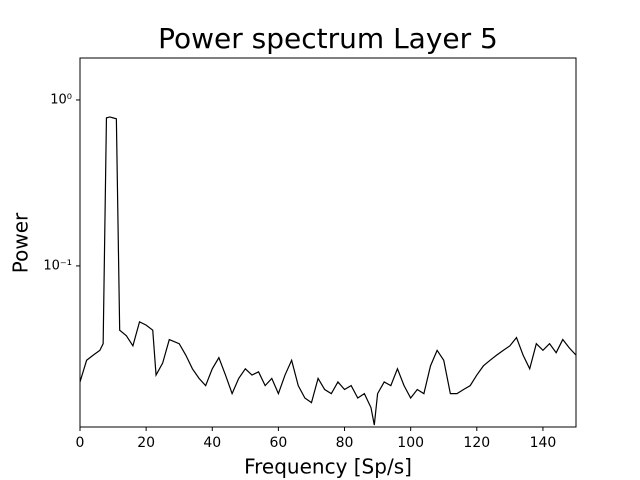 Image resolution: width=640 pixels, height=480 pixels. I want to click on chart-title: Power spectrum Layer 5, so click(328, 38).